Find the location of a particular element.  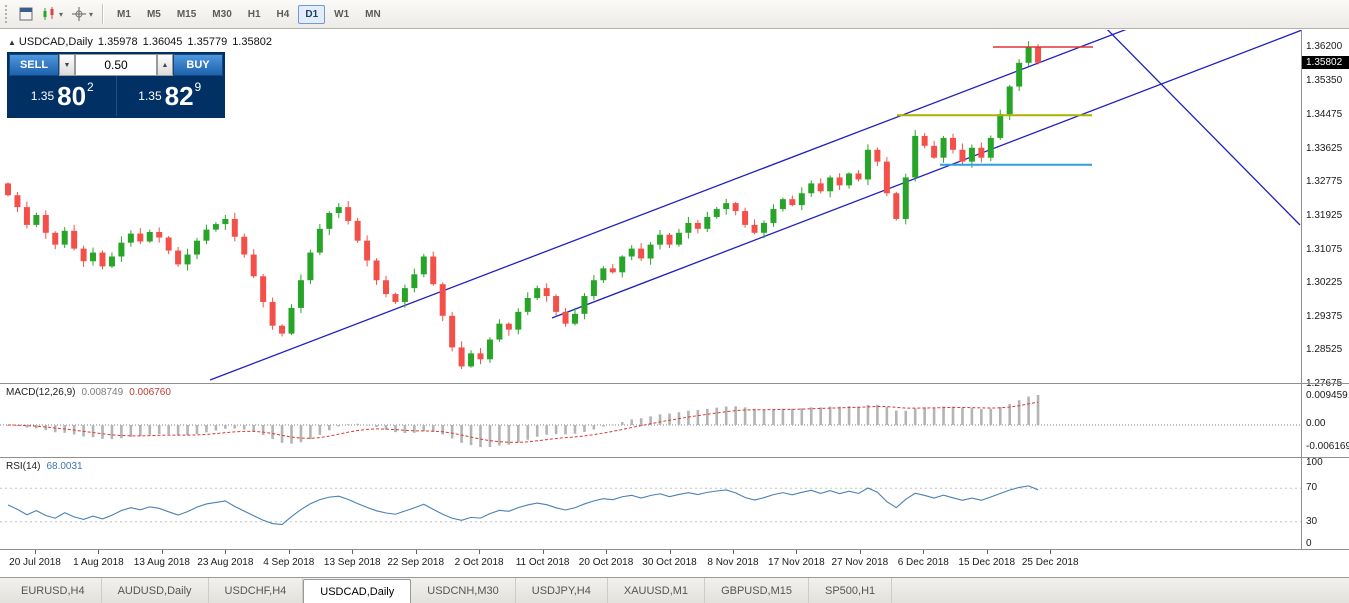

date-label: 4 Sep 2018 is located at coordinates (289, 562).